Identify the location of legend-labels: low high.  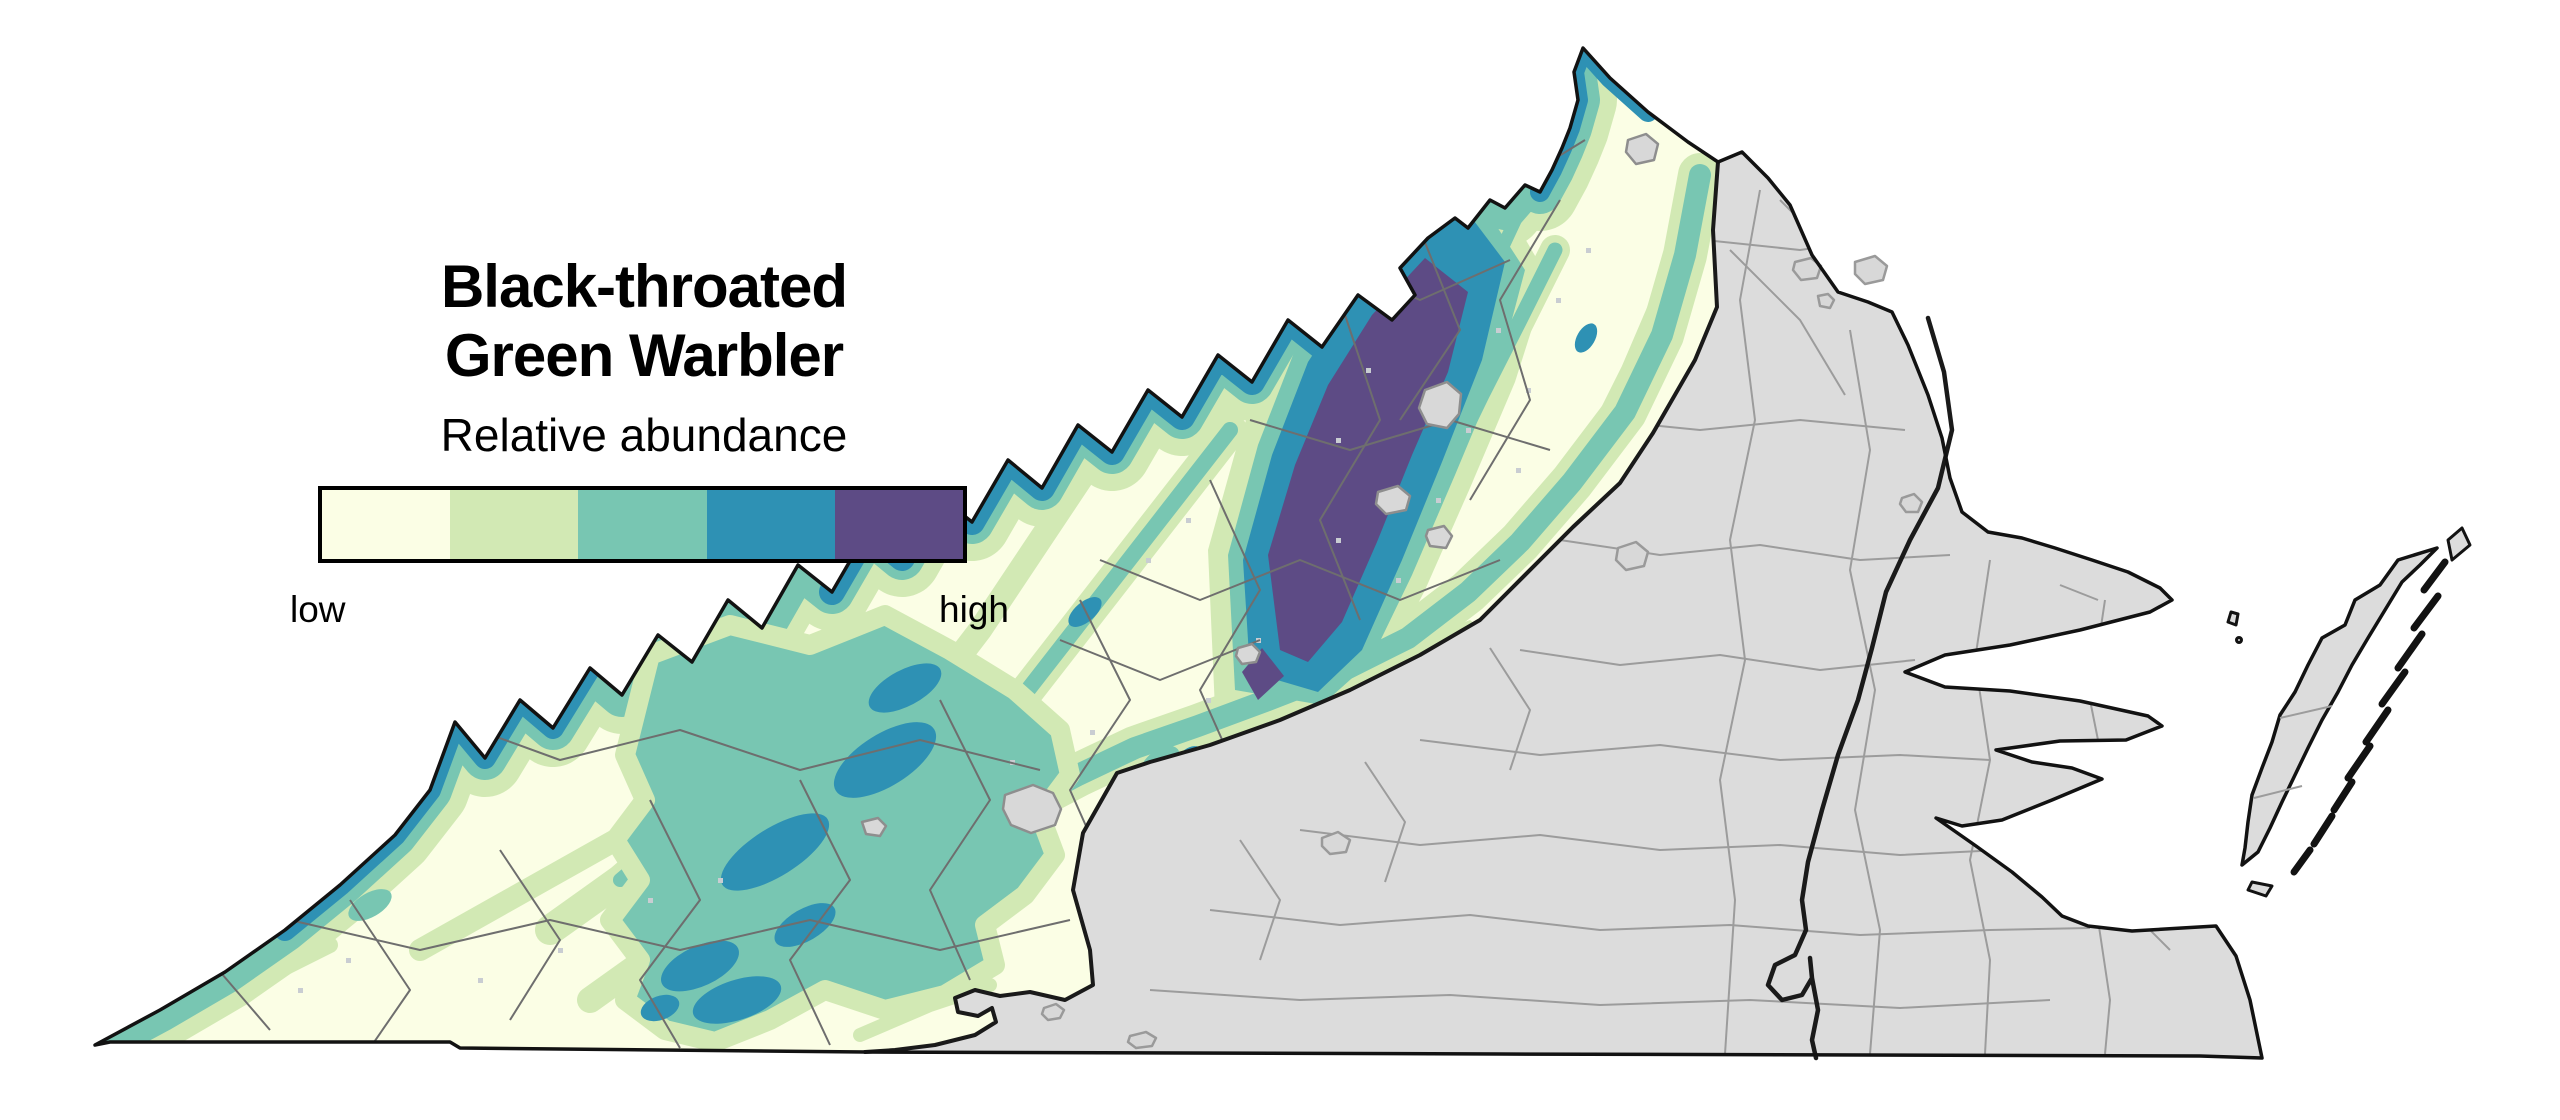
(649, 612).